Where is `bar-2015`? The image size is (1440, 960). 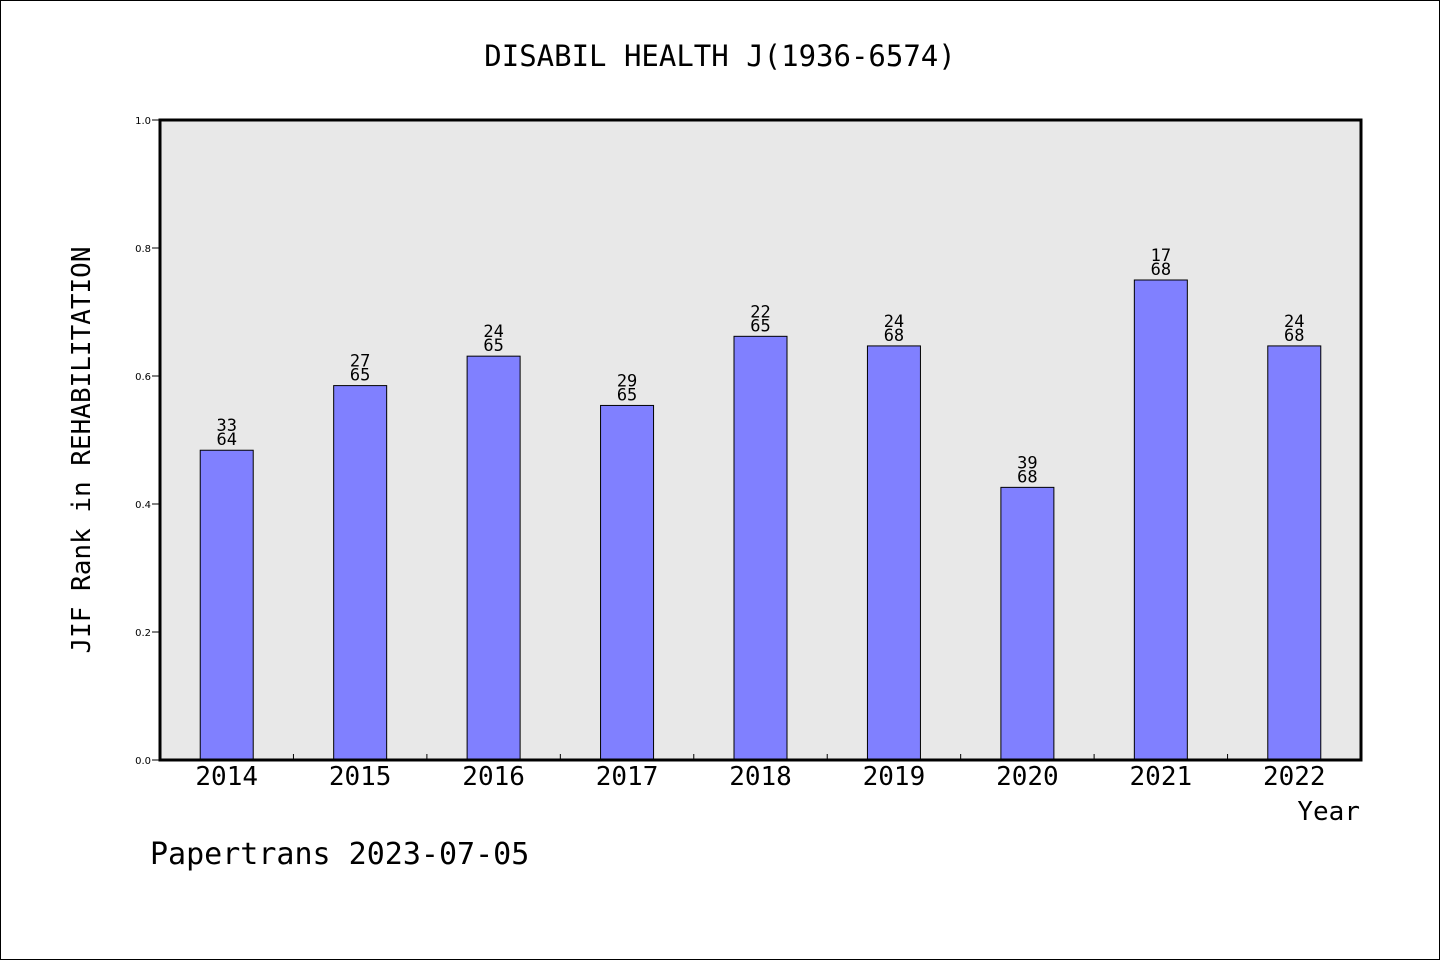
bar-2015 is located at coordinates (360, 573).